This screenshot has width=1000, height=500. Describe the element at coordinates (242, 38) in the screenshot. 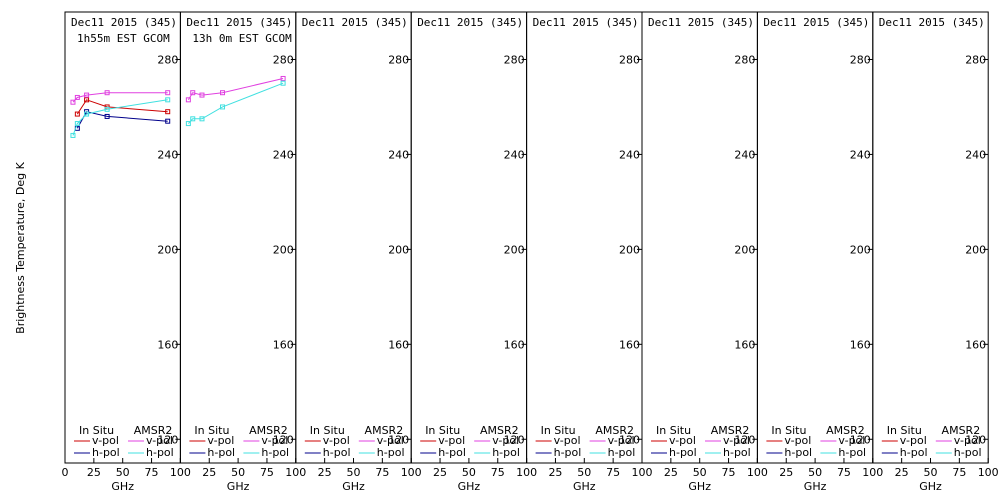

I see `panel-subtitle: 13h 0m EST GCOM` at that location.